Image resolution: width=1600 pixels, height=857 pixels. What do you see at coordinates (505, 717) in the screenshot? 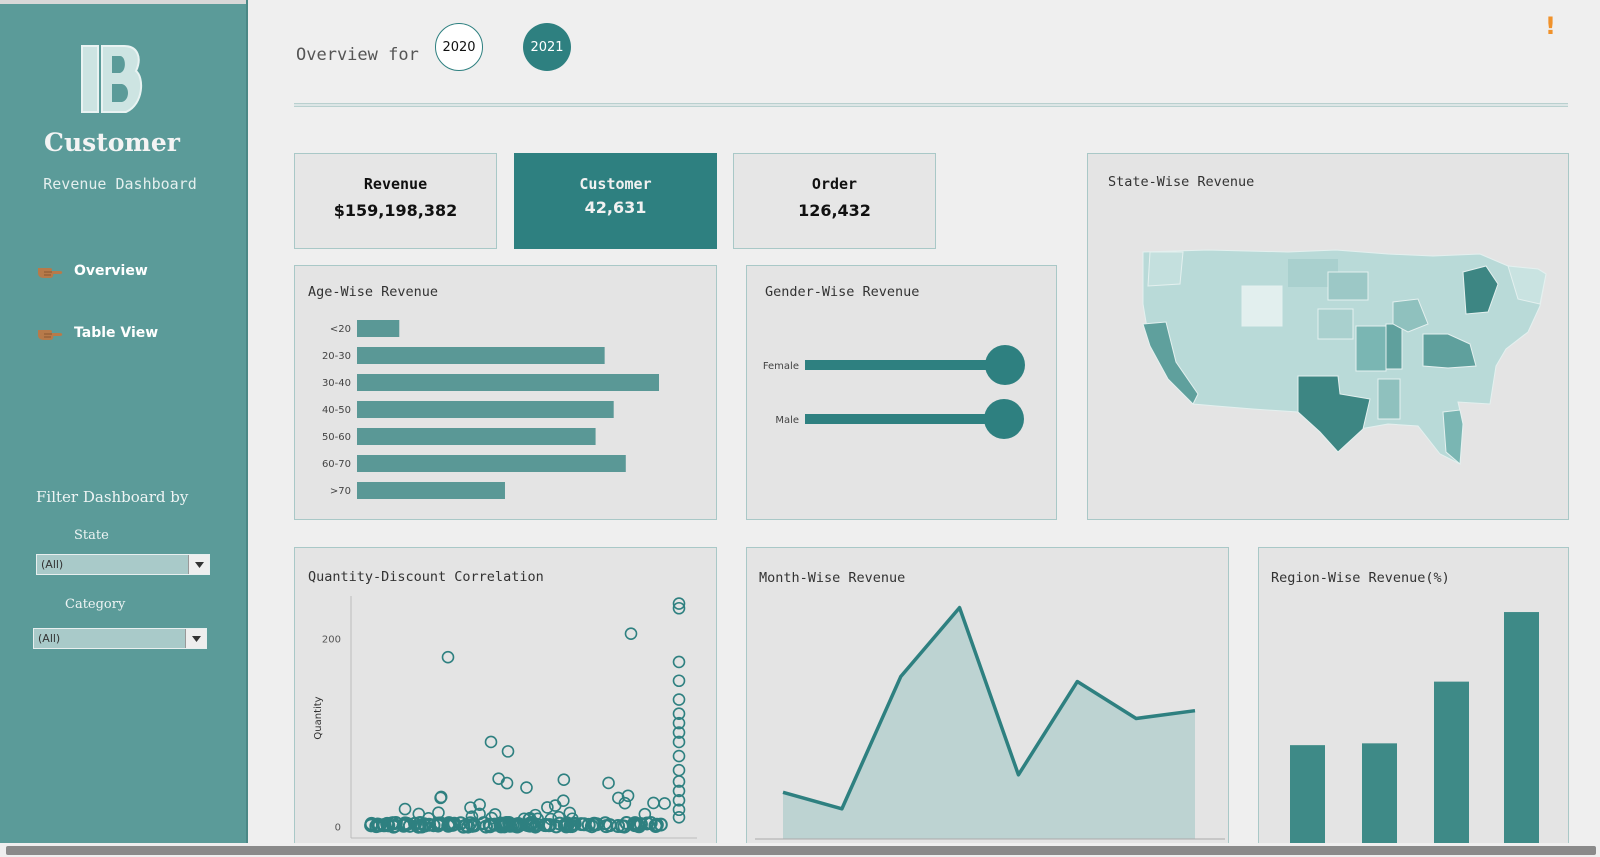
I see `quantity-discount-scatter: 0 200 Quantity` at bounding box center [505, 717].